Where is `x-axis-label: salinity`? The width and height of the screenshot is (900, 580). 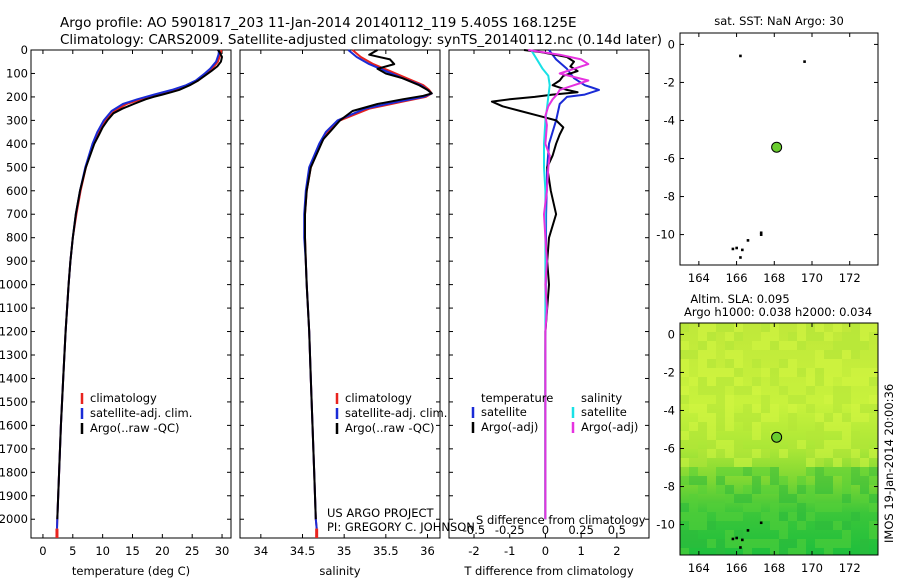
x-axis-label: salinity is located at coordinates (339, 571).